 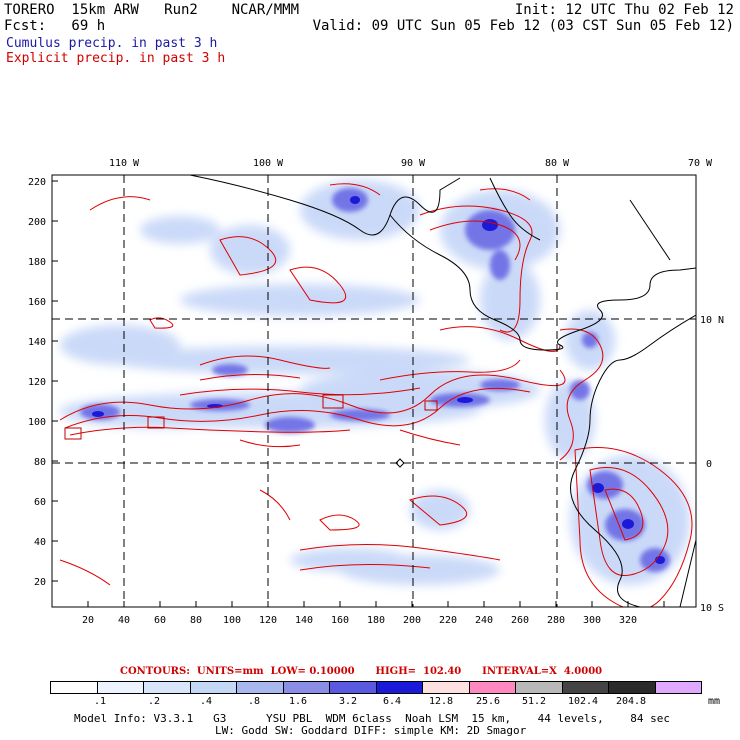 I want to click on y-tick-label: 180, so click(x=37, y=262).